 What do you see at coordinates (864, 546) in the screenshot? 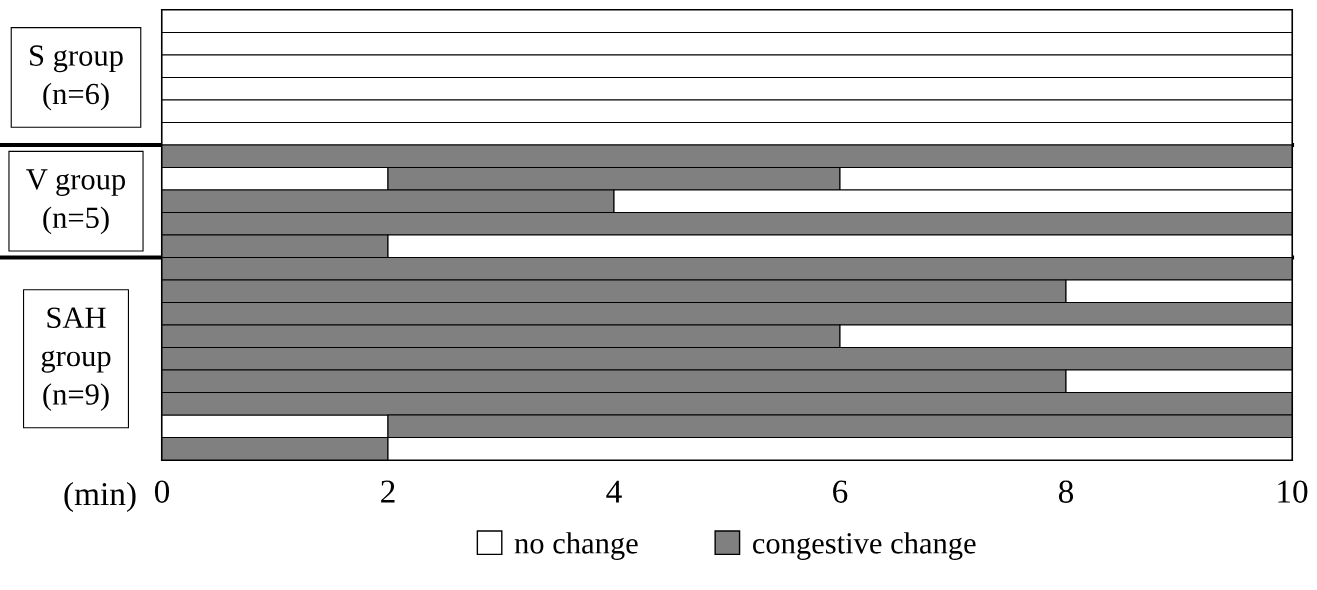
I see `legend-label: congestive change` at bounding box center [864, 546].